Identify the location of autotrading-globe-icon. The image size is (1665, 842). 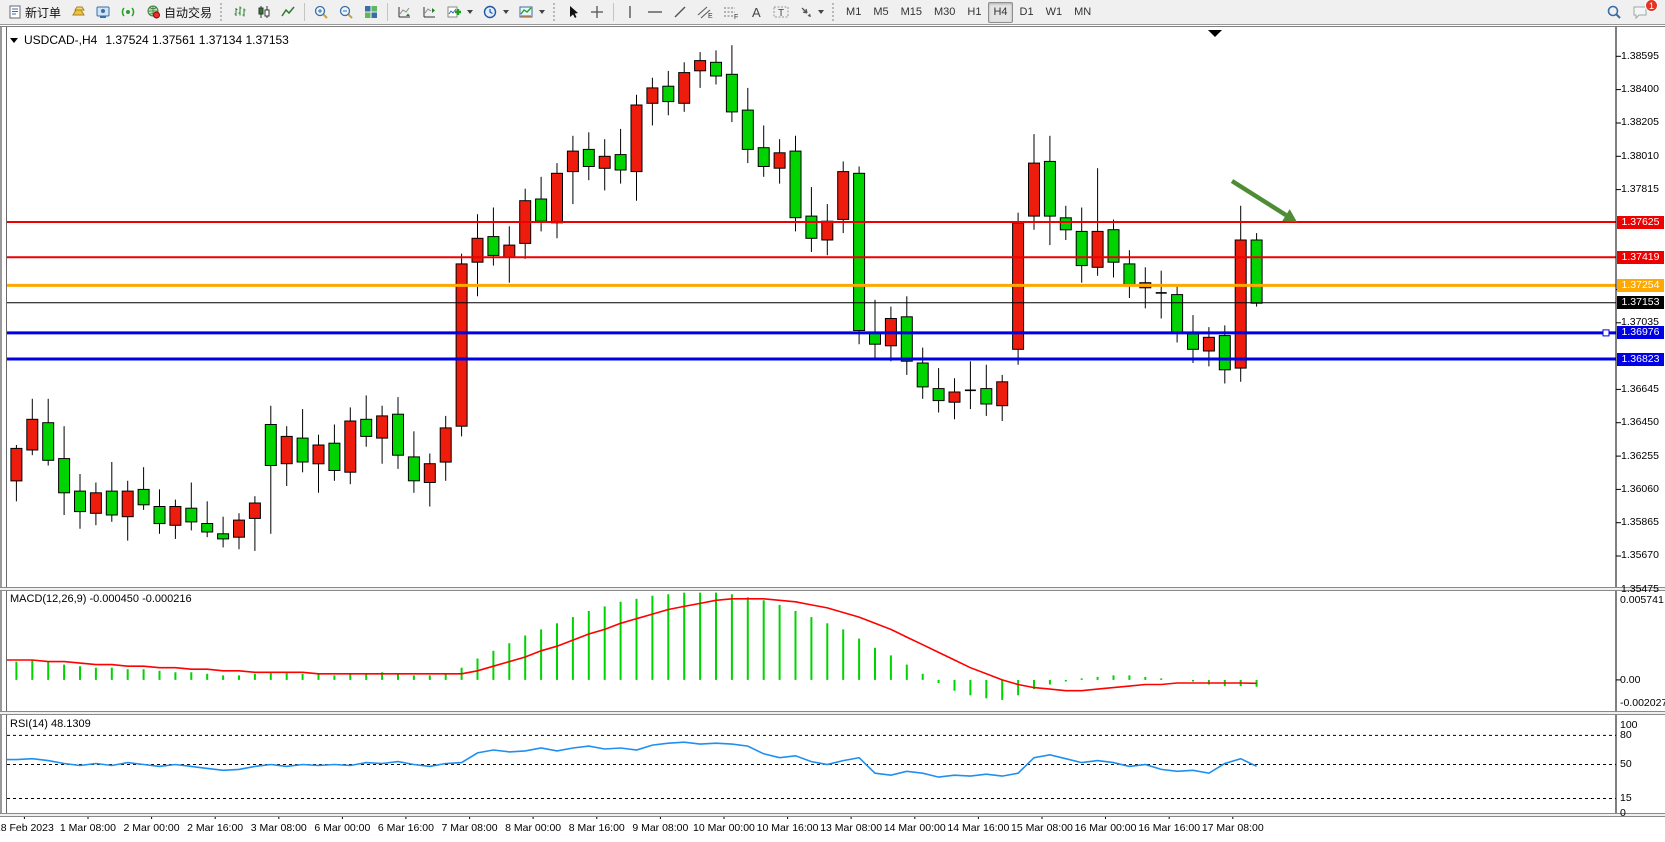
(154, 12).